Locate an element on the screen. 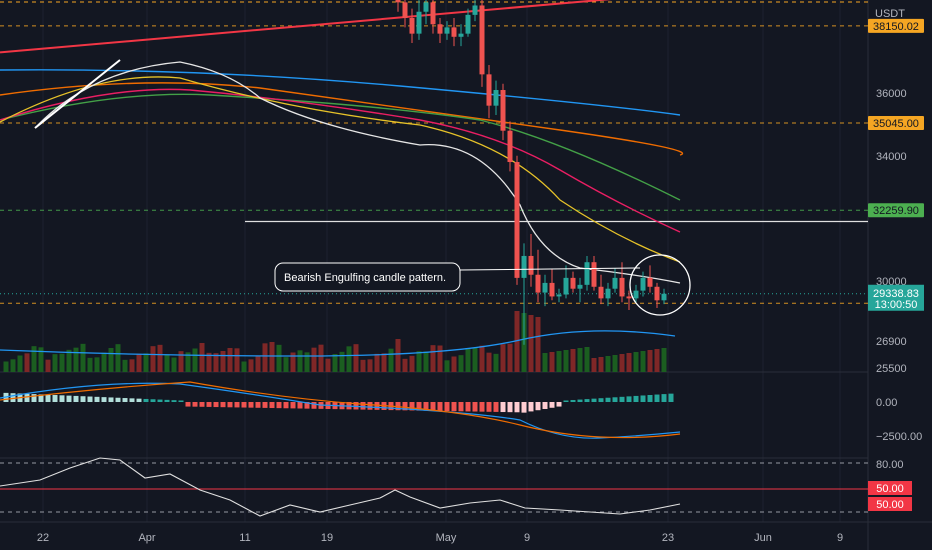 Image resolution: width=932 pixels, height=550 pixels. resistance-38150-label: 38150.02 is located at coordinates (896, 27).